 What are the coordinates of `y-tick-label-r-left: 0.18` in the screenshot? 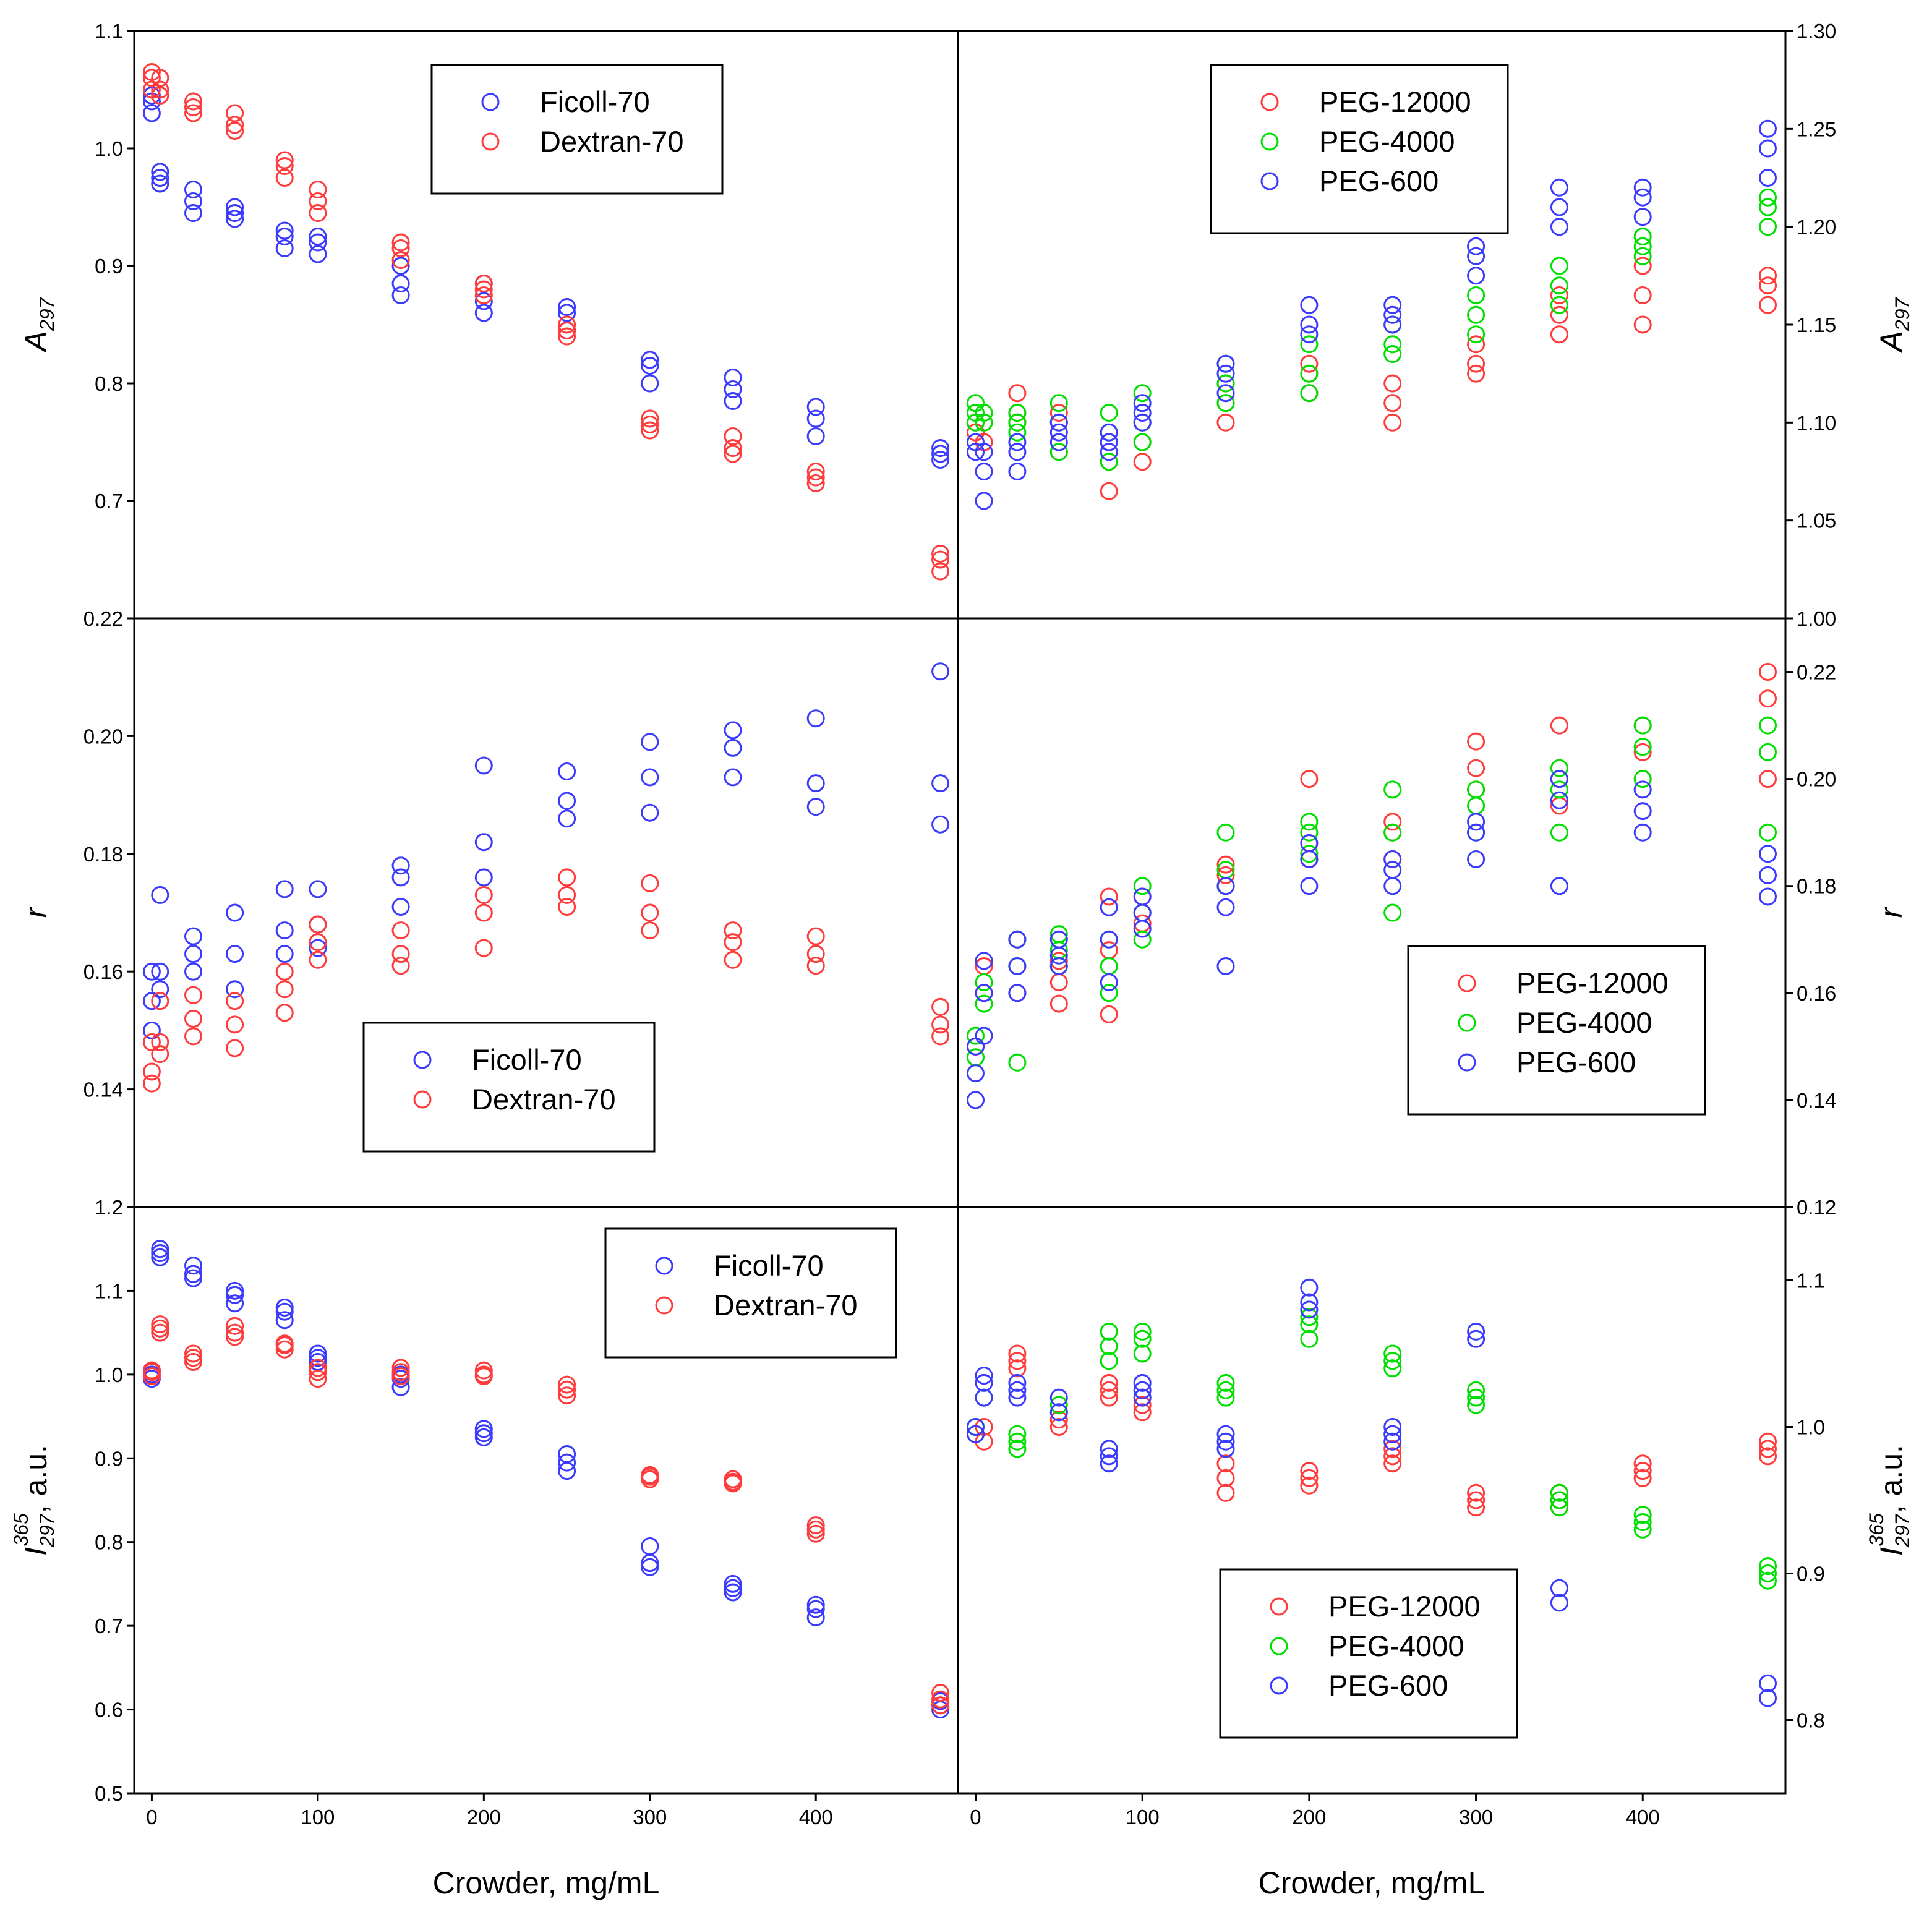 It's located at (103, 854).